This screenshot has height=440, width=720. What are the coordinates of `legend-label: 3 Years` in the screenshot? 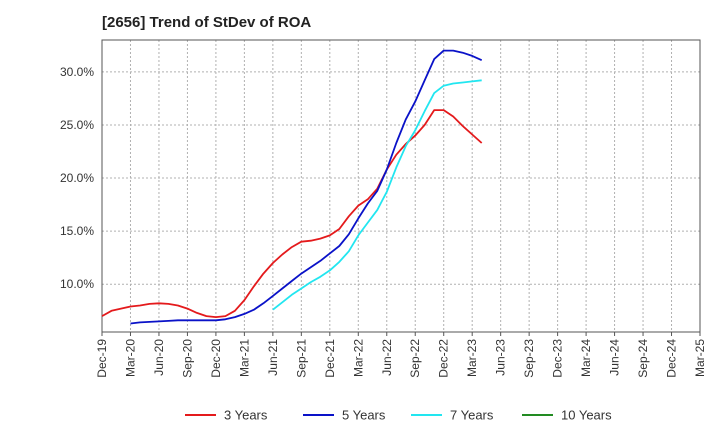 It's located at (246, 415).